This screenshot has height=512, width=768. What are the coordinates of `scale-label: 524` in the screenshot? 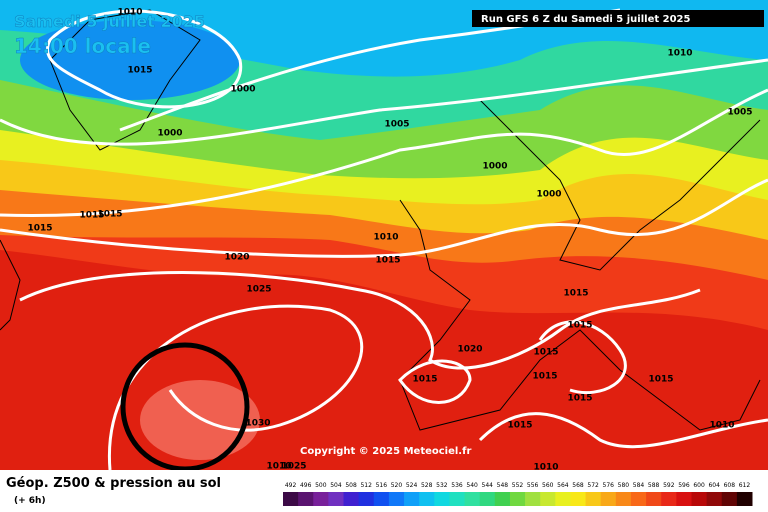 It's located at (412, 485).